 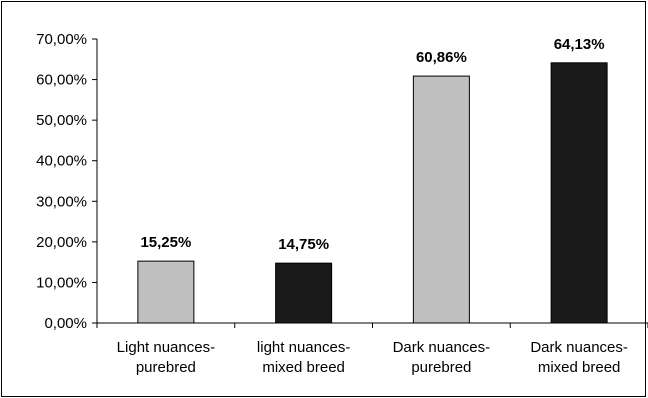 I want to click on y-tick-label: 10,00%, so click(x=61, y=282).